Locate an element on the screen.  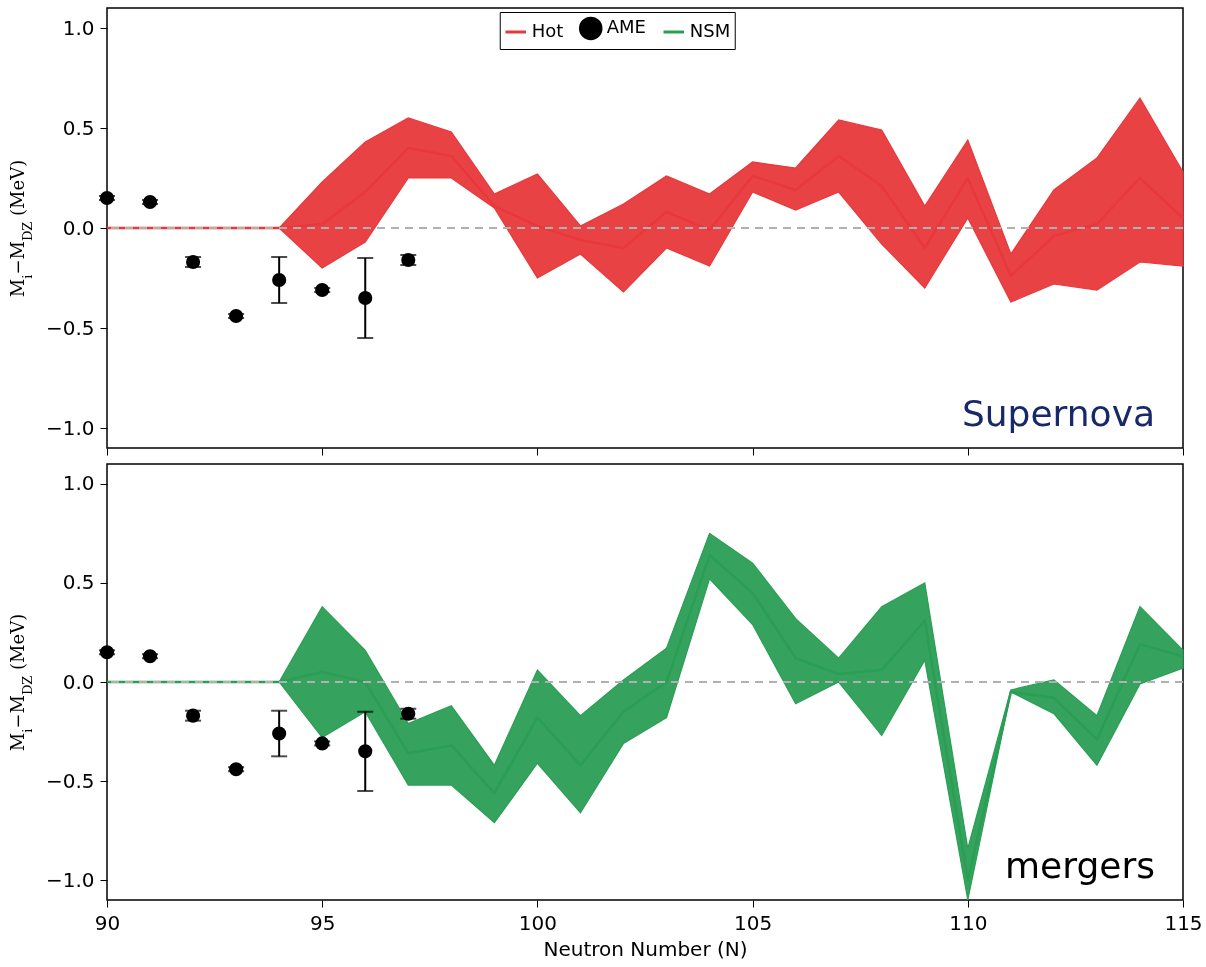
x-tick-label: 110 is located at coordinates (968, 922).